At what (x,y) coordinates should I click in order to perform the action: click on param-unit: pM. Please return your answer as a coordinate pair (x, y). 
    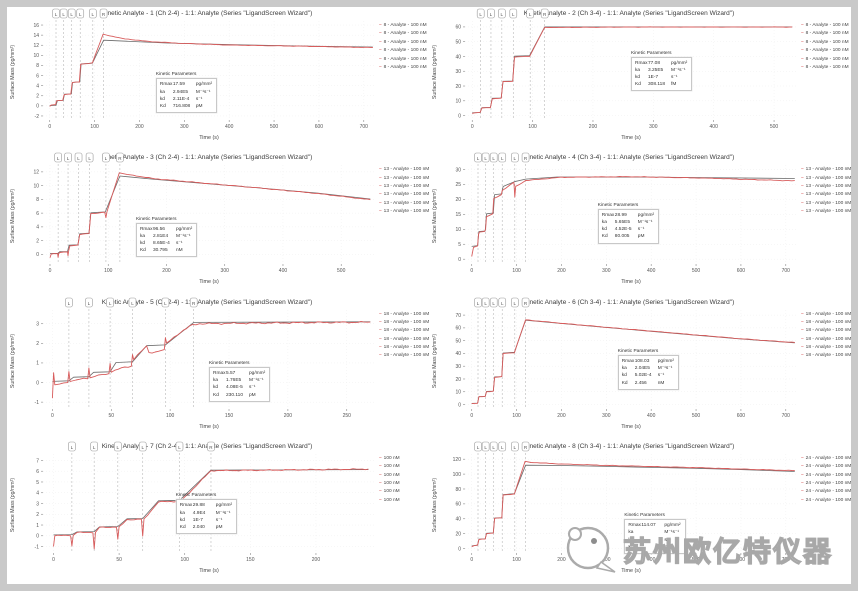
    Looking at the image, I should click on (641, 237).